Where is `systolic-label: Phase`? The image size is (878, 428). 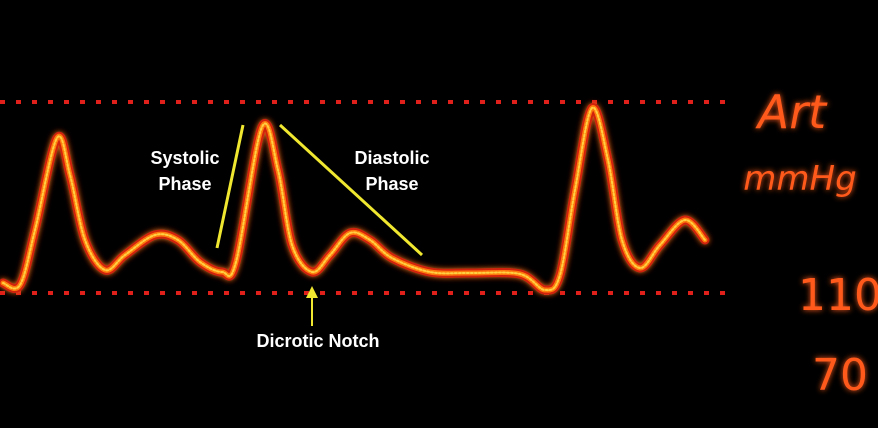
systolic-label: Phase is located at coordinates (184, 184).